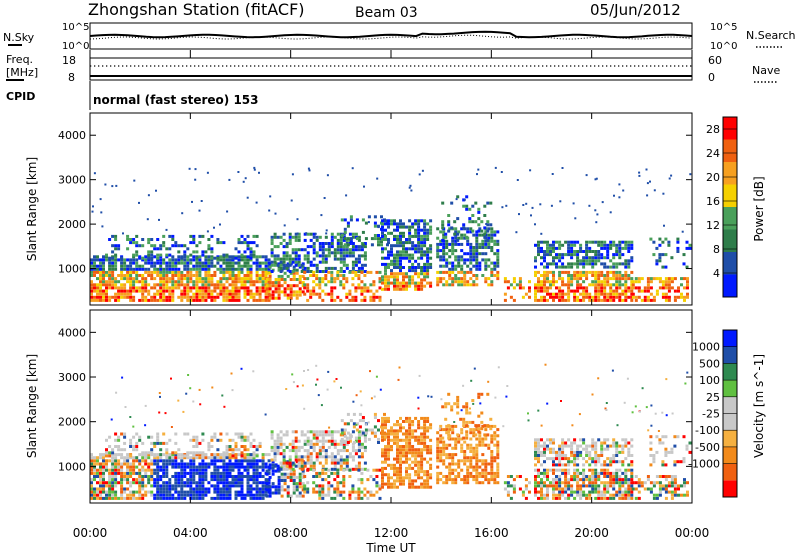 This screenshot has width=800, height=554. I want to click on power-cell-1938, so click(514, 279).